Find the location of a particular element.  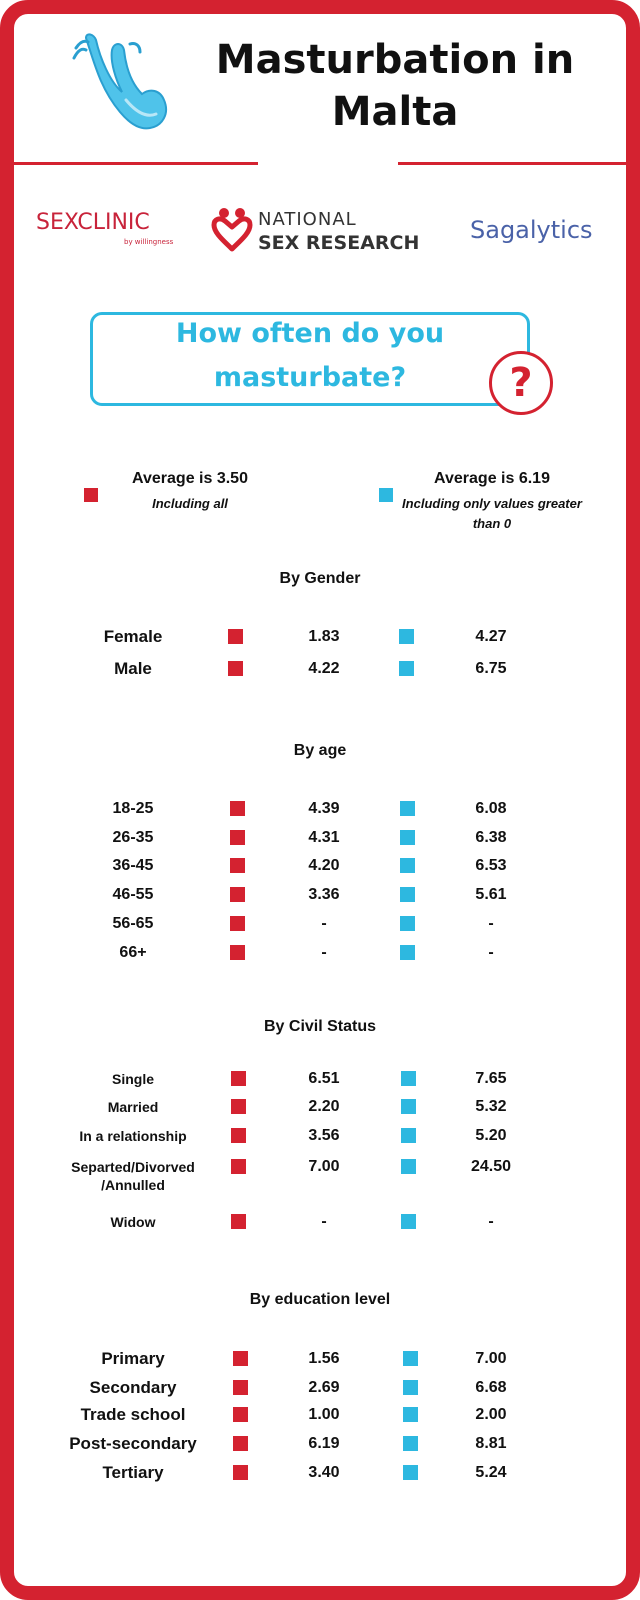

value-all: 1.00 is located at coordinates (324, 1414).